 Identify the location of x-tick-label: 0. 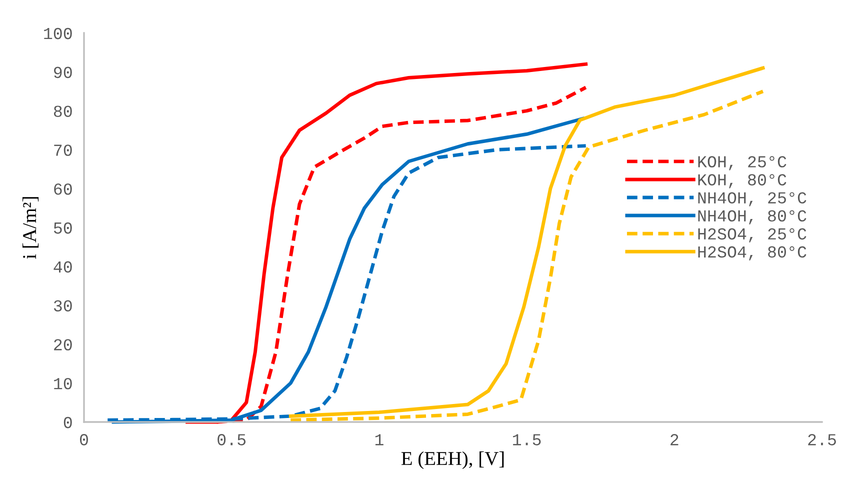
(84, 440).